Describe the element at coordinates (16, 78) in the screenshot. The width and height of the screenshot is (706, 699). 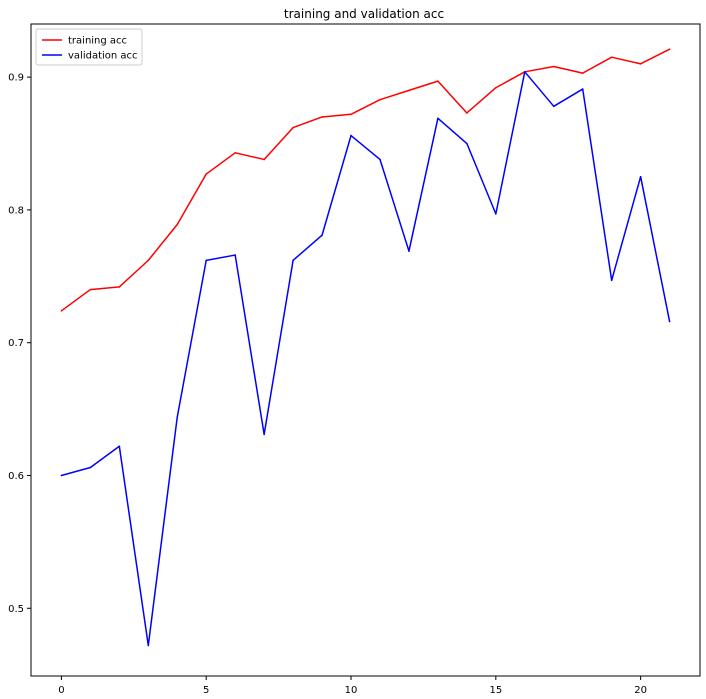
I see `y-tick-label: 0.9` at that location.